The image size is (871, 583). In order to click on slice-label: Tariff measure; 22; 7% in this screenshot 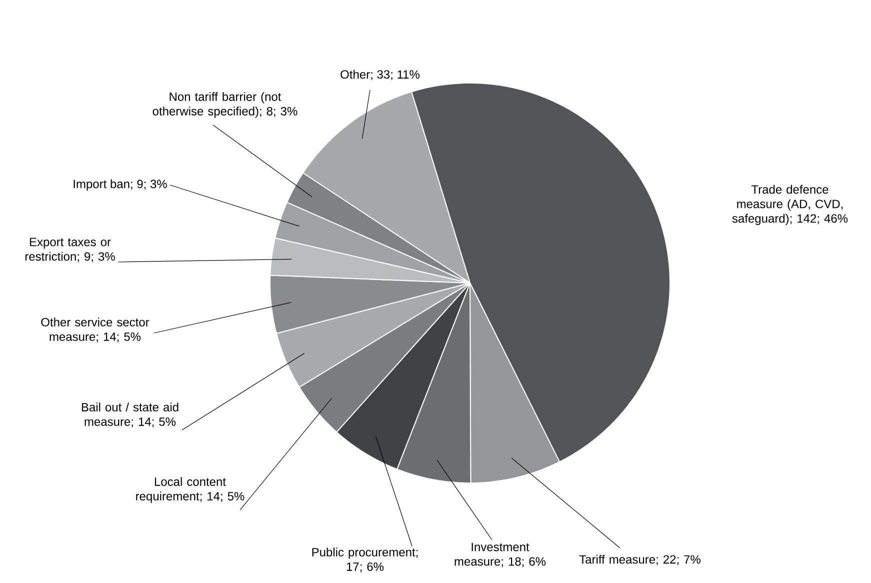, I will do `click(639, 560)`.